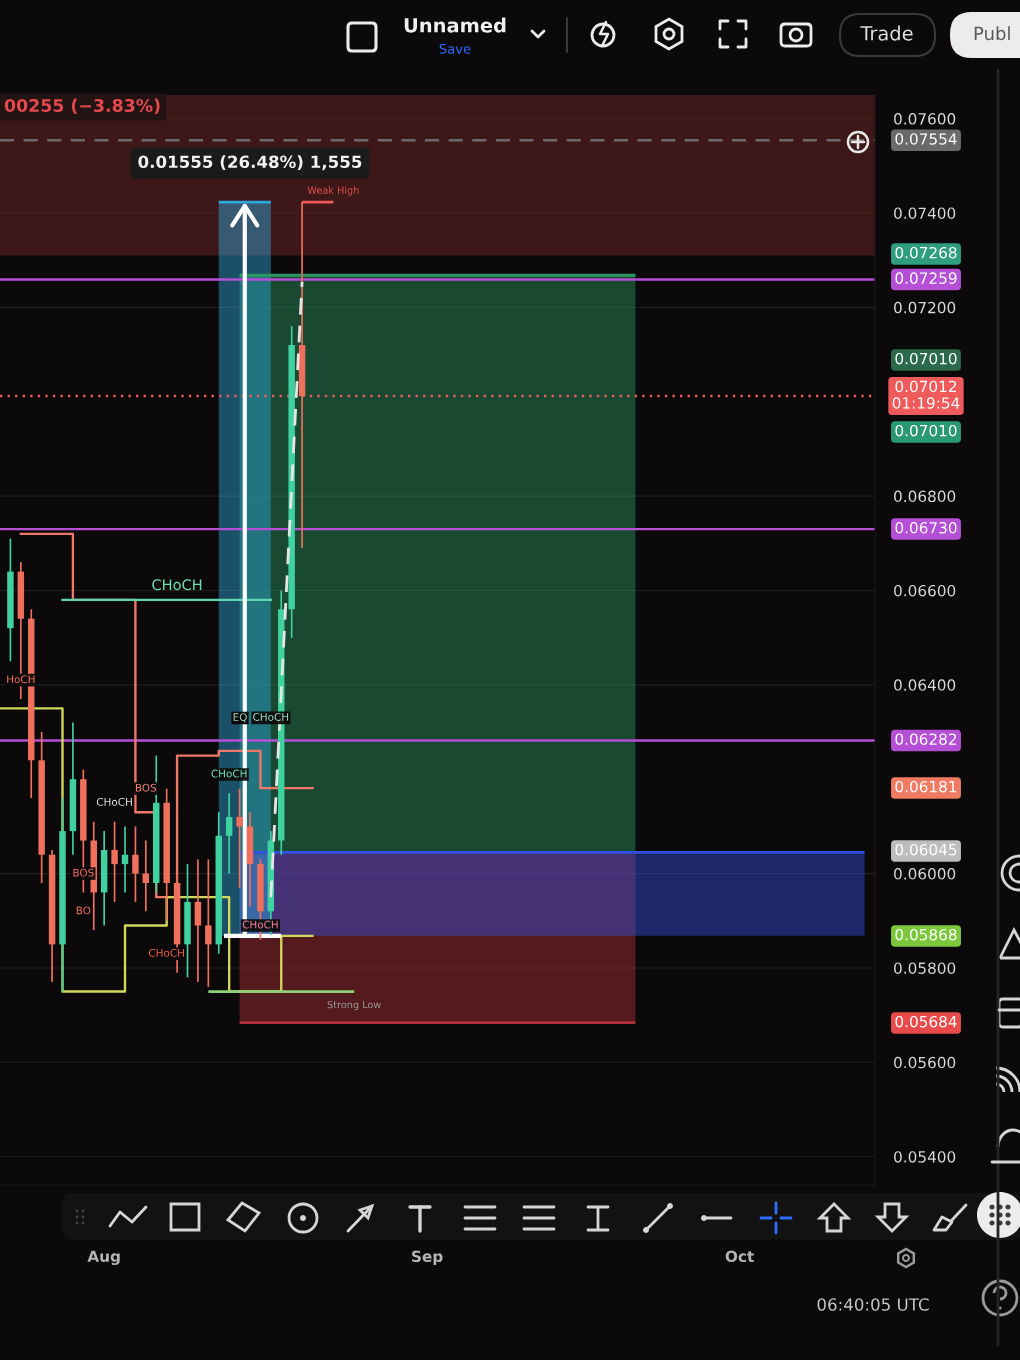 The image size is (1020, 1360). I want to click on text: Save, so click(455, 48).